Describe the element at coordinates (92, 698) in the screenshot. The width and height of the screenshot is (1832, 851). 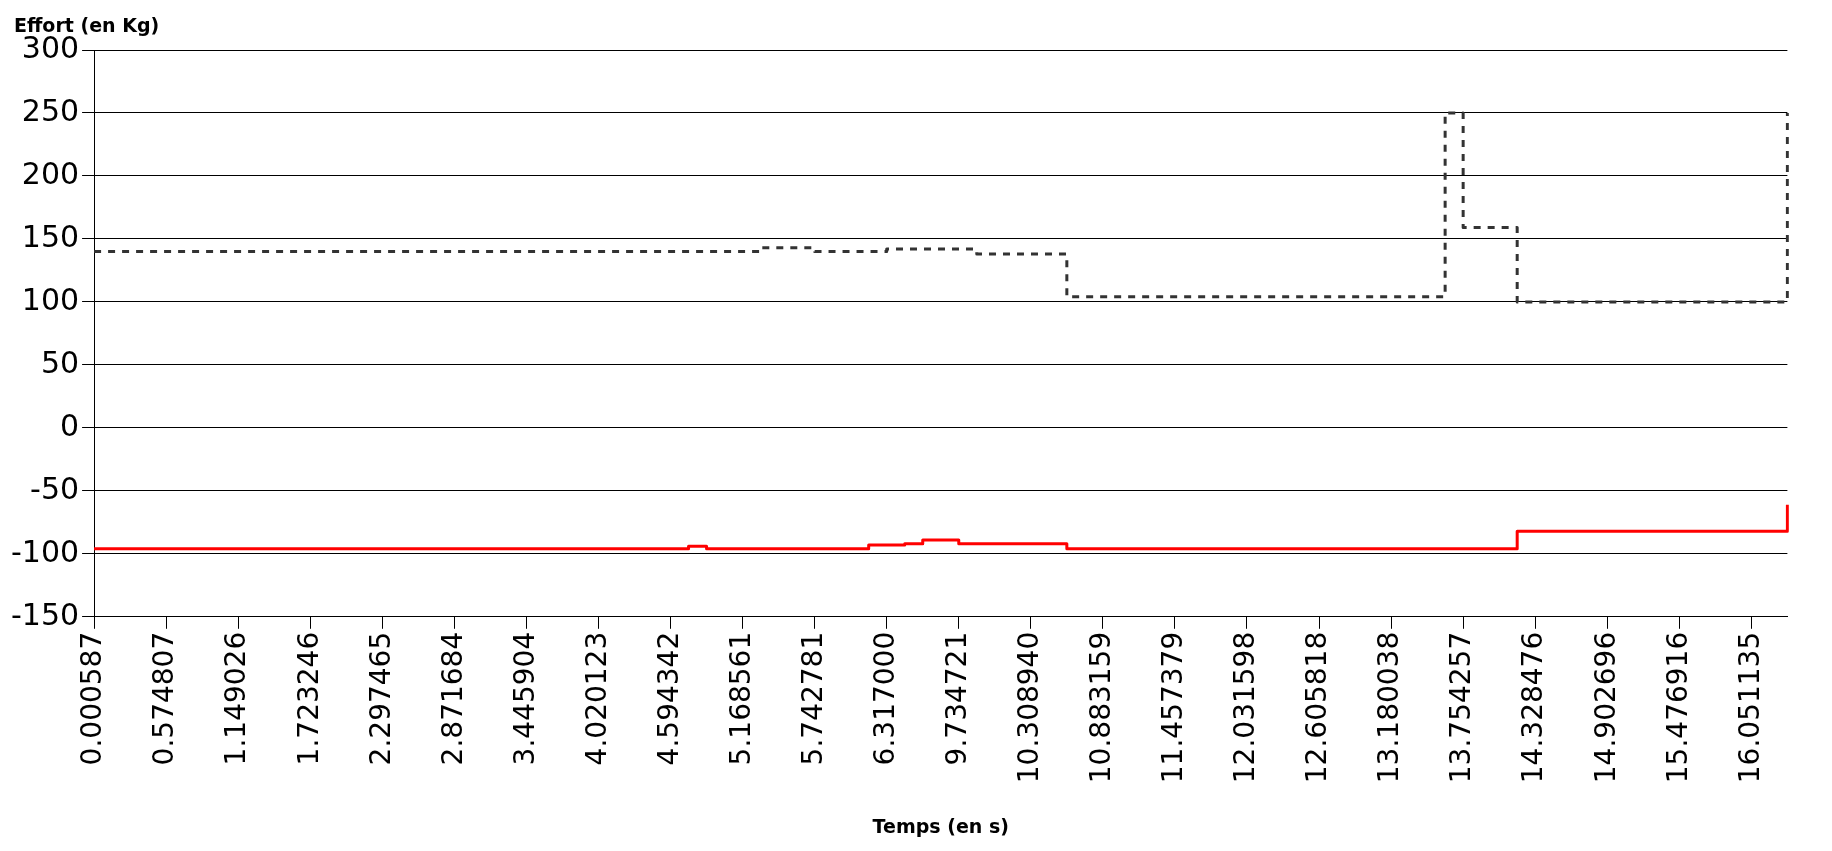
I see `x-tick-label: 0.000587` at that location.